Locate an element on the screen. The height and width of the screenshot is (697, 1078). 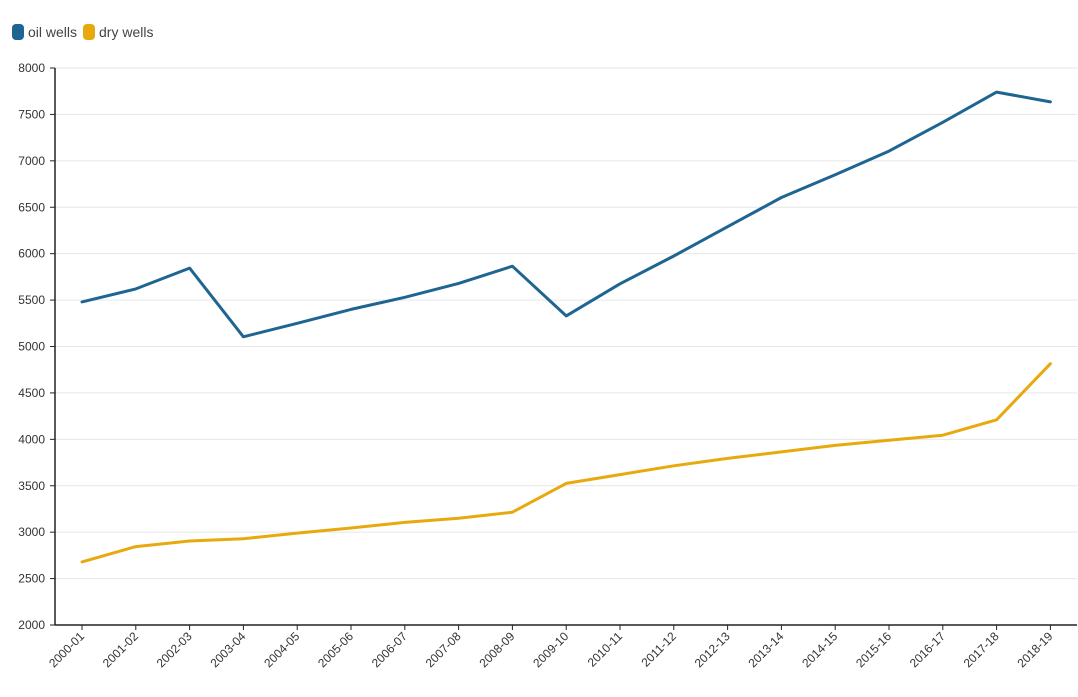
legend-label-oil-wells: oil wells is located at coordinates (53, 32).